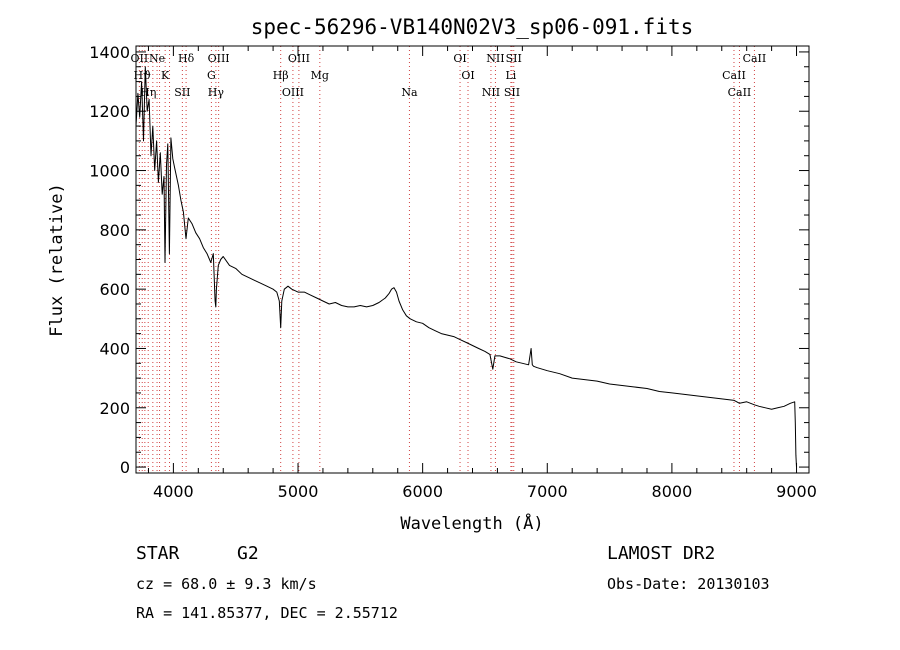 This screenshot has height=650, width=900. I want to click on y-tick-label: 0, so click(125, 467).